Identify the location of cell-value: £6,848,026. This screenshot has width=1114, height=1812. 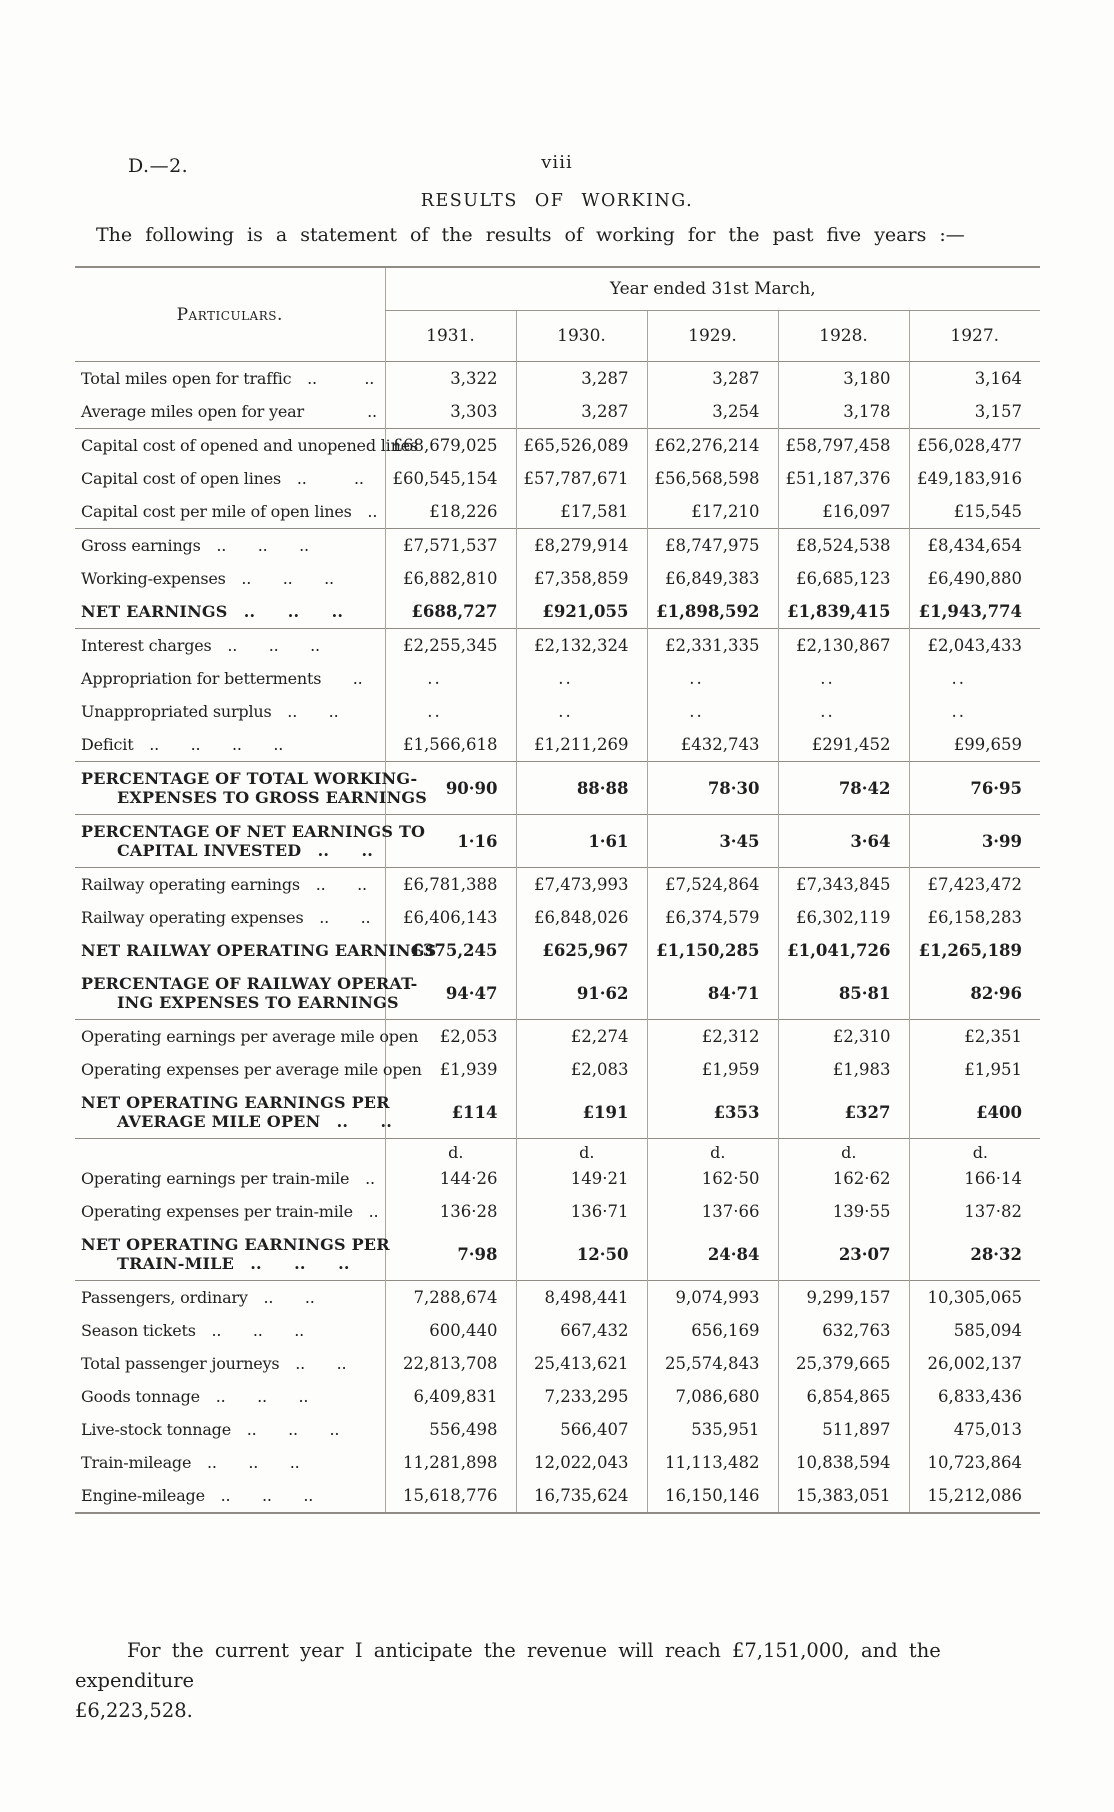
(581, 917).